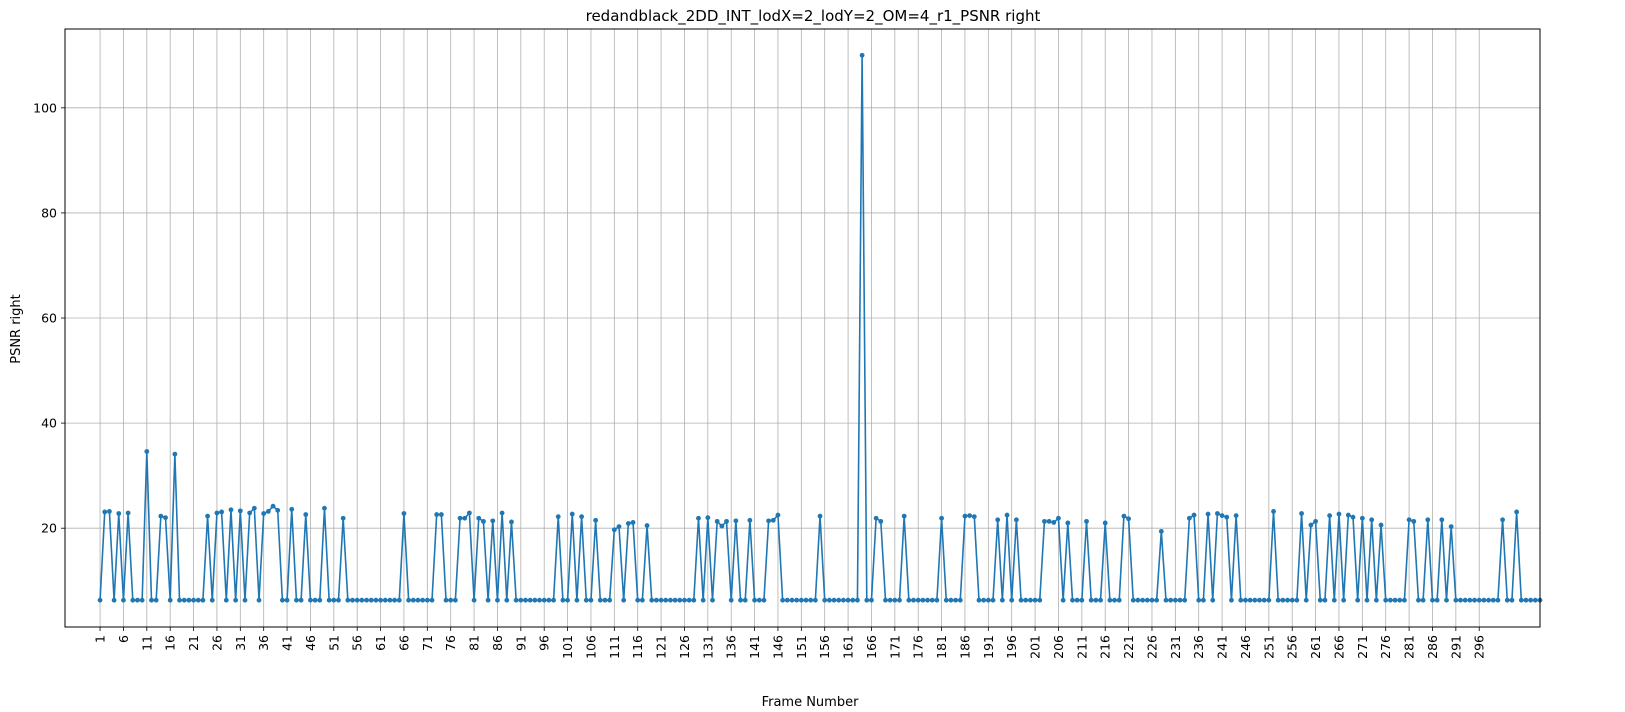 Image resolution: width=1625 pixels, height=712 pixels. I want to click on x-tick-label: 146, so click(777, 647).